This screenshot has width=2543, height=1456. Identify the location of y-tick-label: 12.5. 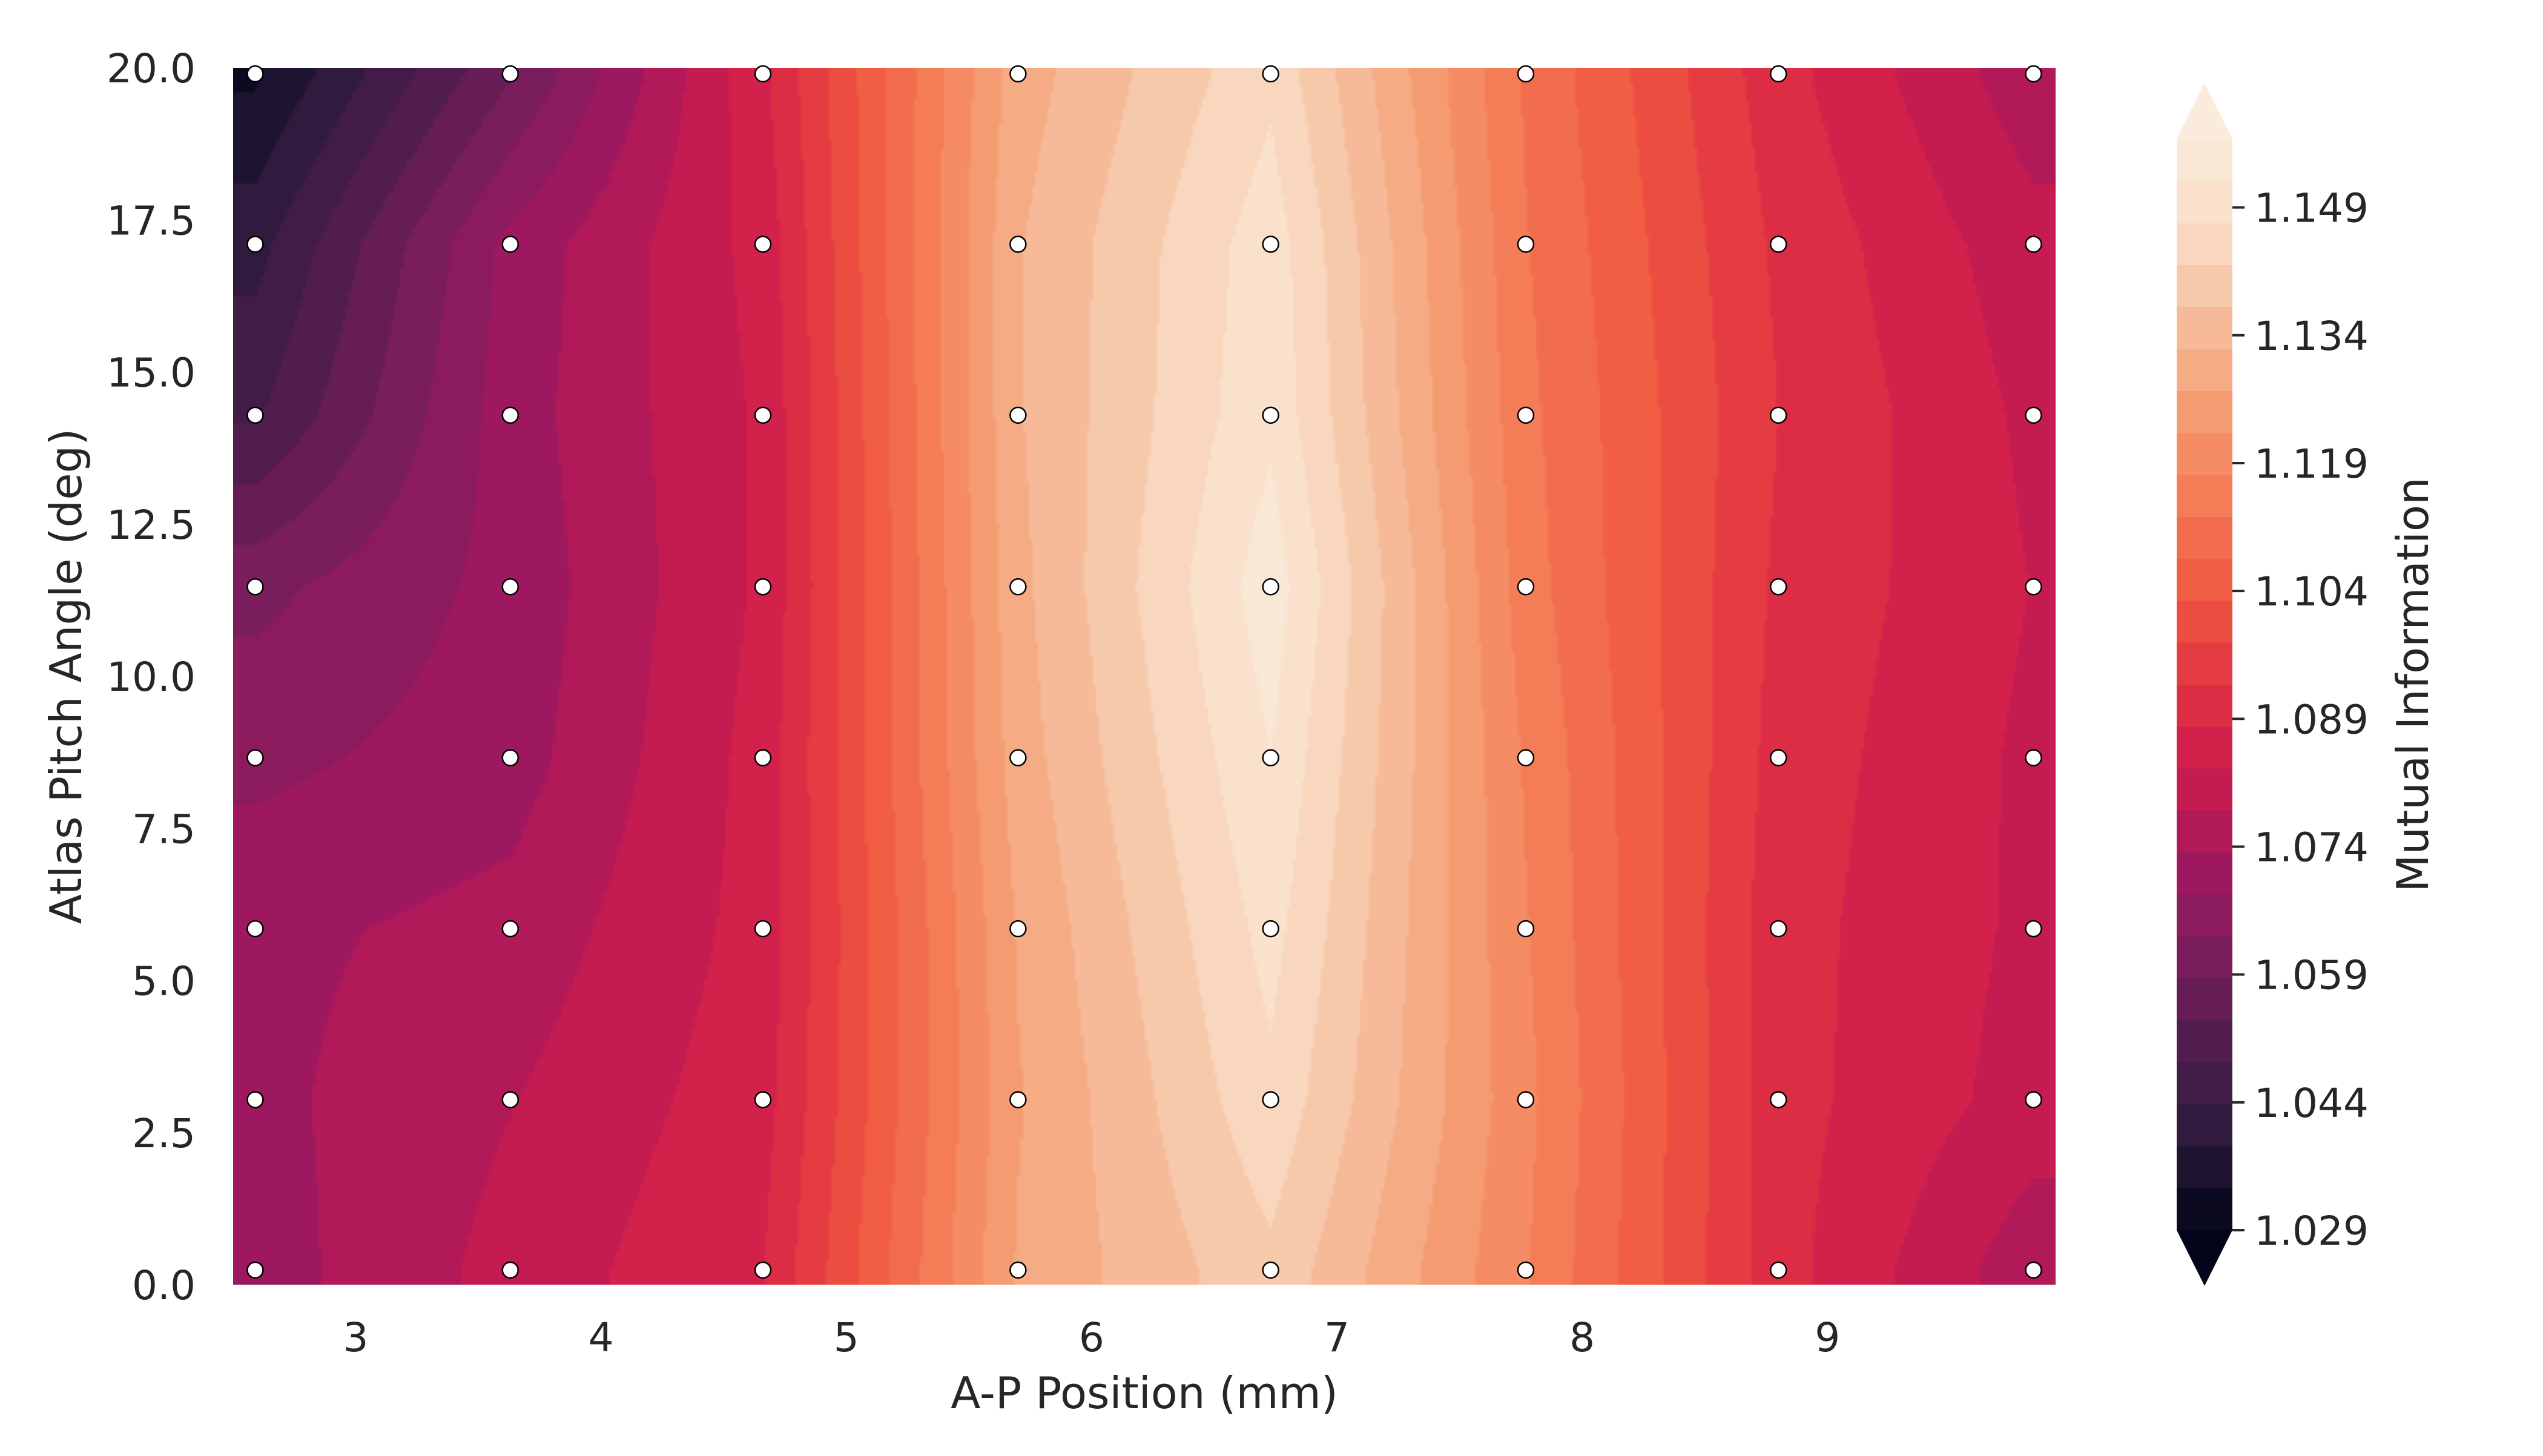
(151, 525).